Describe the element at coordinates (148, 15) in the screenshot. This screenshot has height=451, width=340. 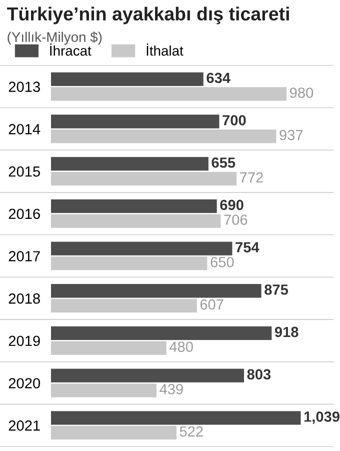
I see `chart-title: Türkiye’nin ayakkabı dış ticareti` at that location.